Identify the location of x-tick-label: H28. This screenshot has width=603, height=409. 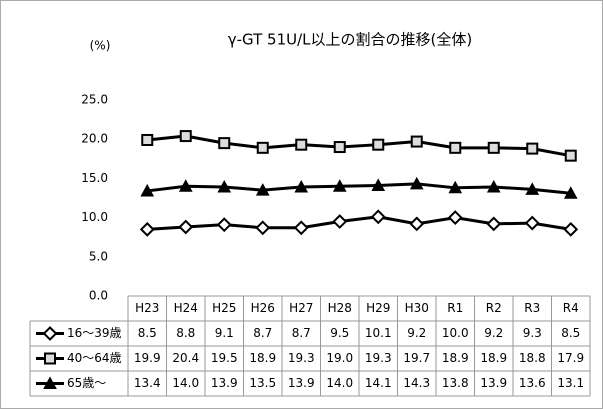
(340, 308).